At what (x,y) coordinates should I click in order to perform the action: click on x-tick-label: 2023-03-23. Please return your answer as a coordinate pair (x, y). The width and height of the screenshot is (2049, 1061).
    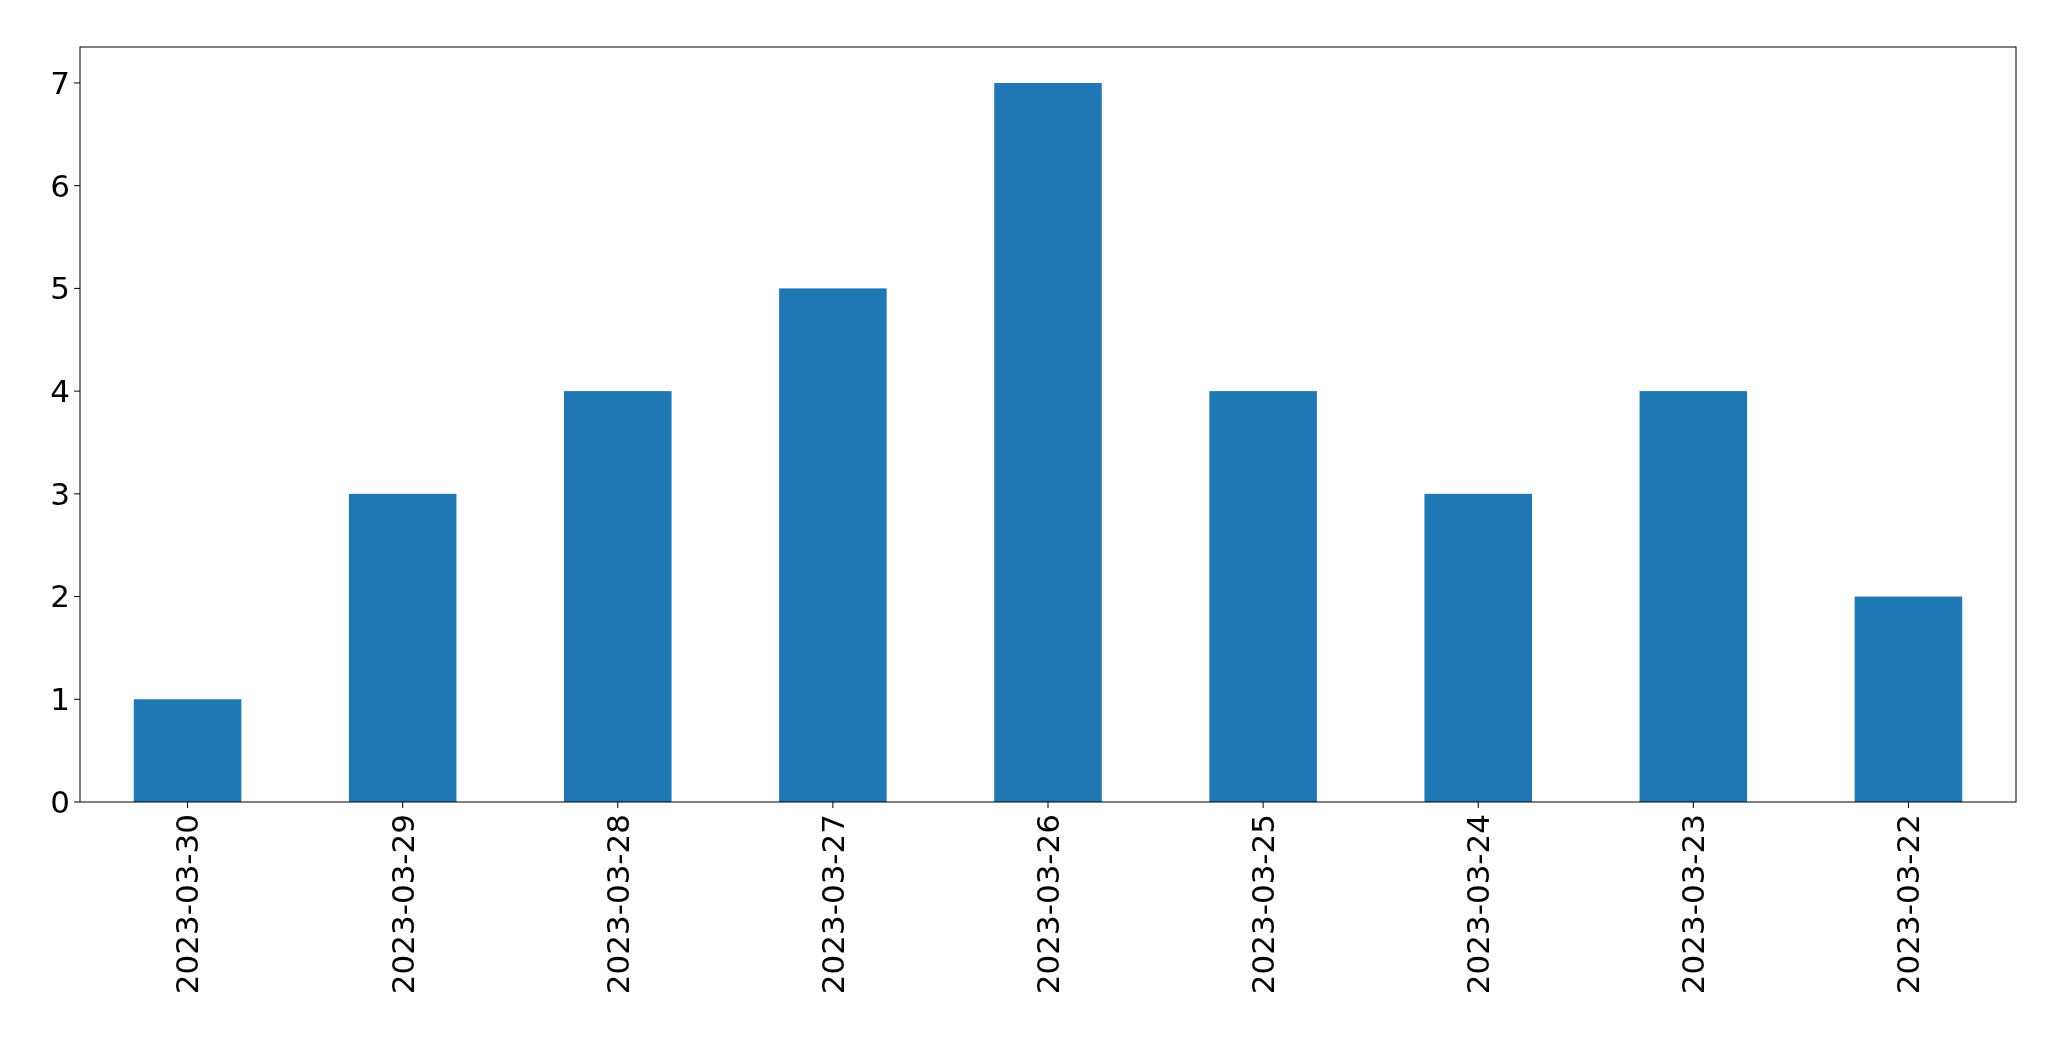
    Looking at the image, I should click on (1693, 904).